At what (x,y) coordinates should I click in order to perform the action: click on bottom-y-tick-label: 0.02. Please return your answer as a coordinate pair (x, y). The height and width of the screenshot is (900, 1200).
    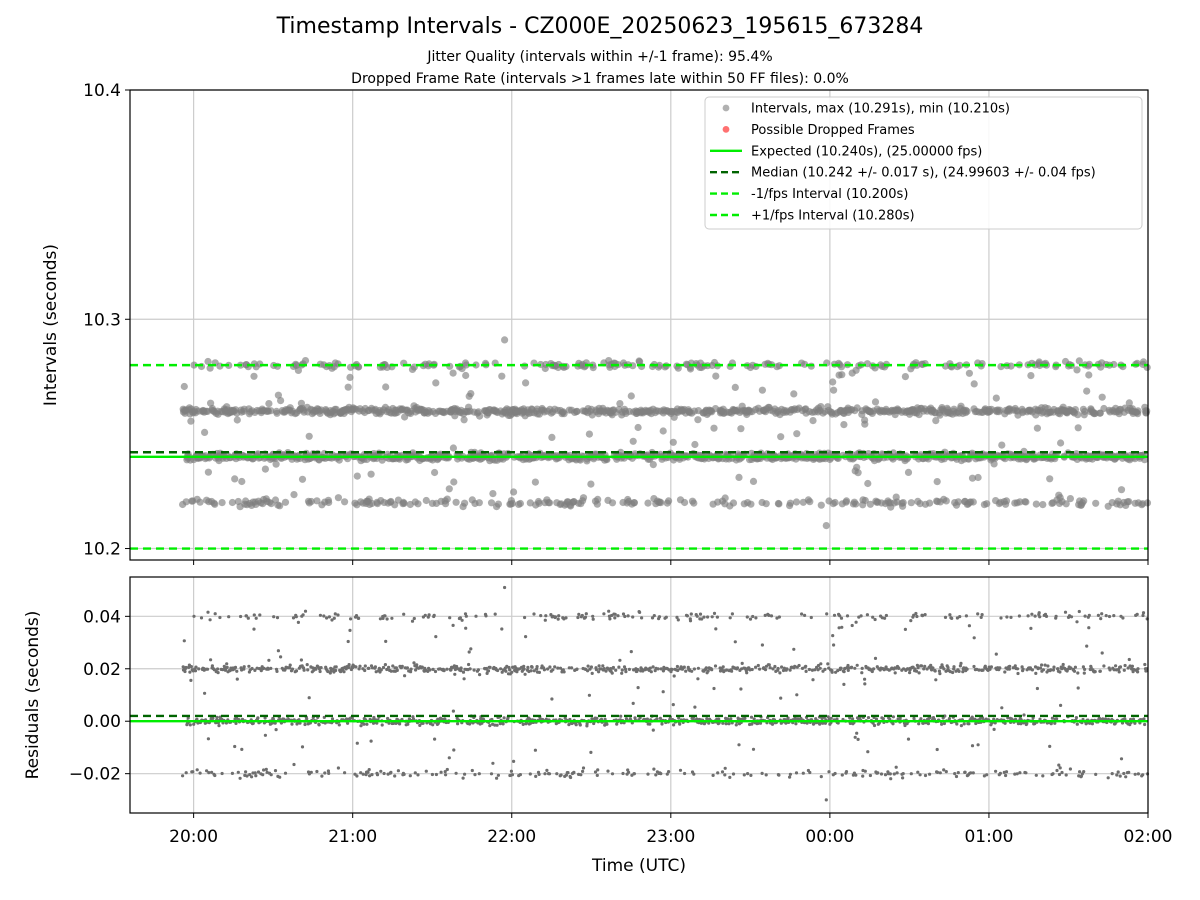
    Looking at the image, I should click on (102, 670).